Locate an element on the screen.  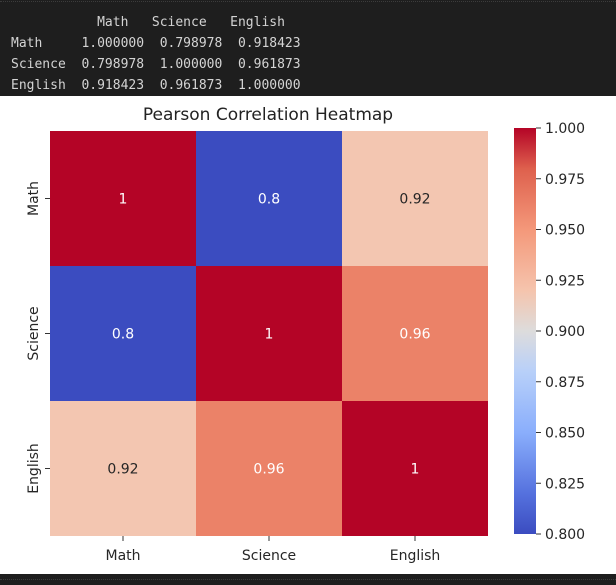
bottom-divider is located at coordinates (308, 579).